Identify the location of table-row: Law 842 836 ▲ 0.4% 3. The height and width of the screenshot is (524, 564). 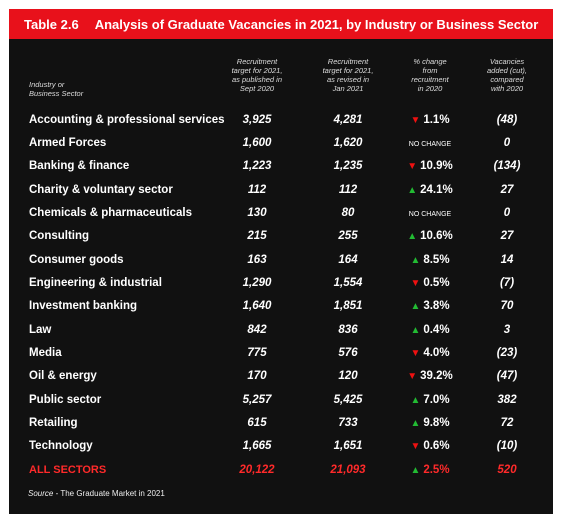
(281, 329).